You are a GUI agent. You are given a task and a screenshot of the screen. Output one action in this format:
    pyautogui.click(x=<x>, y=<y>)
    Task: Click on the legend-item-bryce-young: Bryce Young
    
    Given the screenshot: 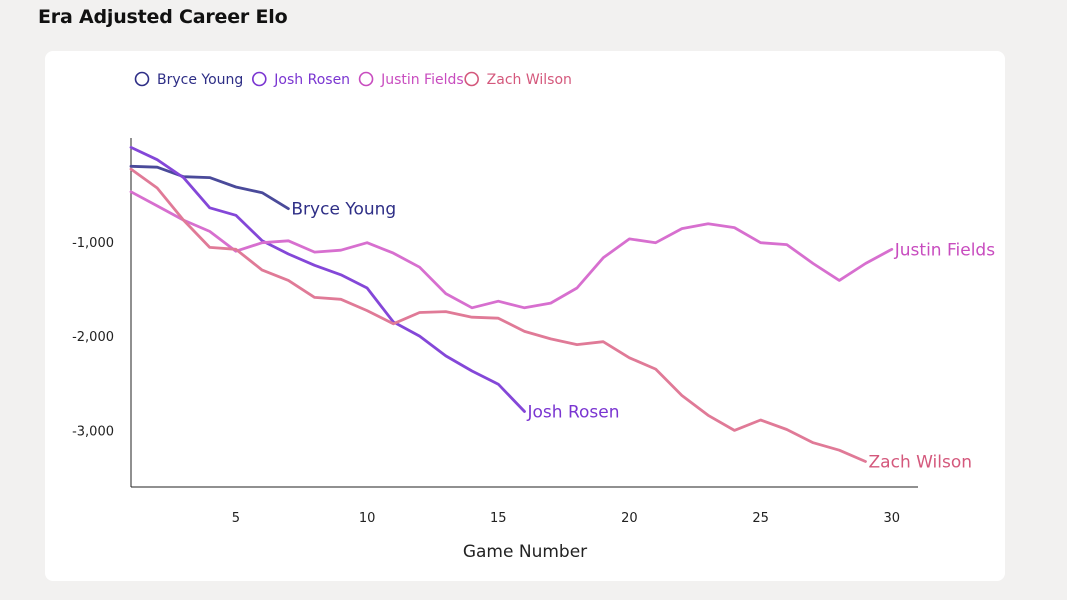 What is the action you would take?
    pyautogui.click(x=189, y=79)
    